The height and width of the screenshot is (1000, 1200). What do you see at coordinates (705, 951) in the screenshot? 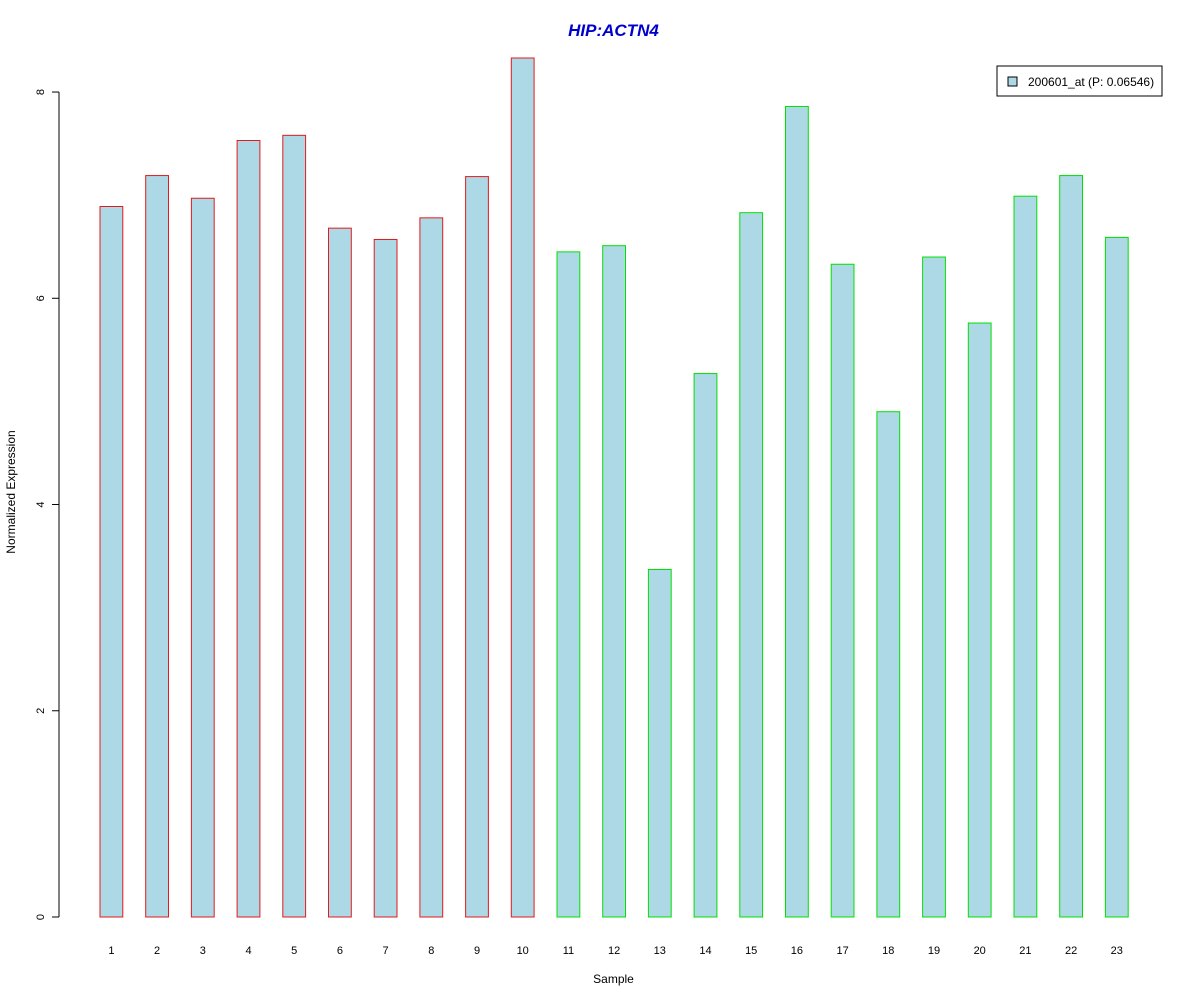
I see `x-tick-label: 14` at bounding box center [705, 951].